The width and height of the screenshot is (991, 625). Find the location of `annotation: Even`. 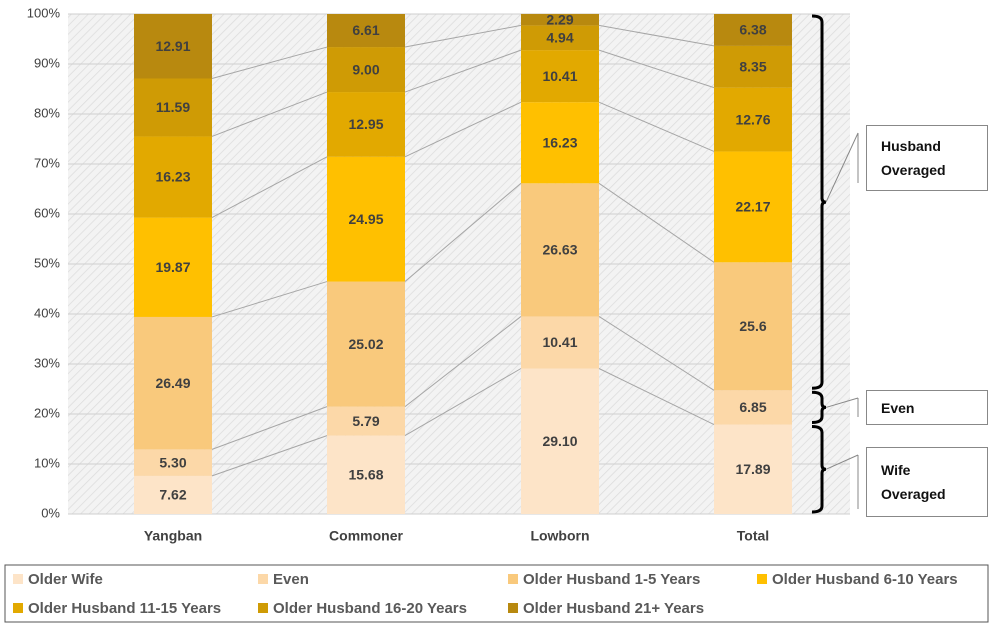

annotation: Even is located at coordinates (927, 407).